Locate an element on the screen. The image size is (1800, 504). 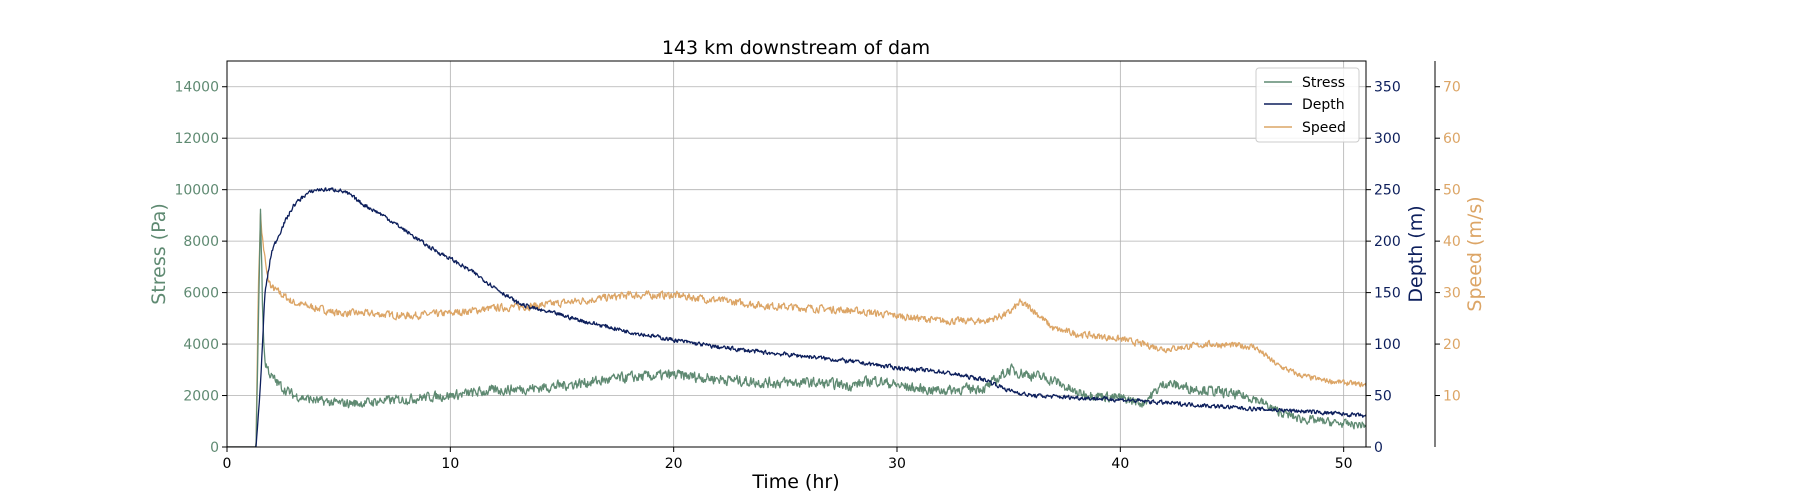
speed-tick-label: 70 is located at coordinates (1452, 88).